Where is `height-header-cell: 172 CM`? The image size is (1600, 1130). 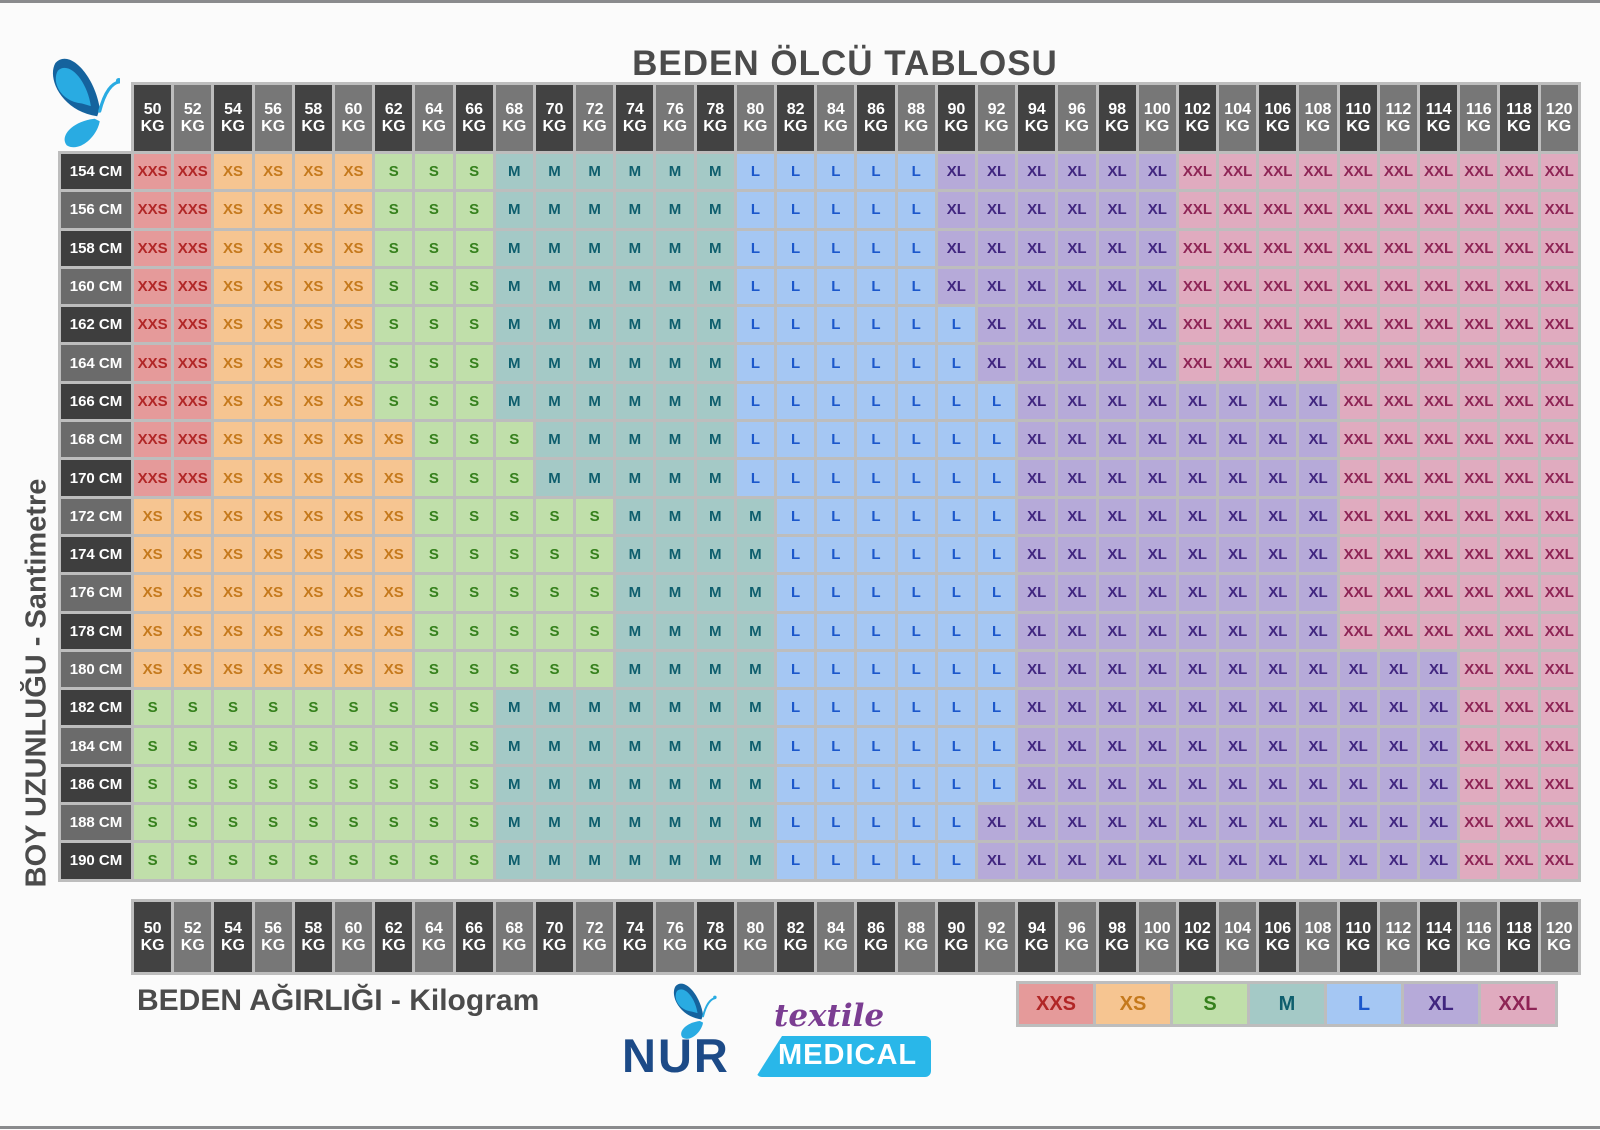
height-header-cell: 172 CM is located at coordinates (96, 516).